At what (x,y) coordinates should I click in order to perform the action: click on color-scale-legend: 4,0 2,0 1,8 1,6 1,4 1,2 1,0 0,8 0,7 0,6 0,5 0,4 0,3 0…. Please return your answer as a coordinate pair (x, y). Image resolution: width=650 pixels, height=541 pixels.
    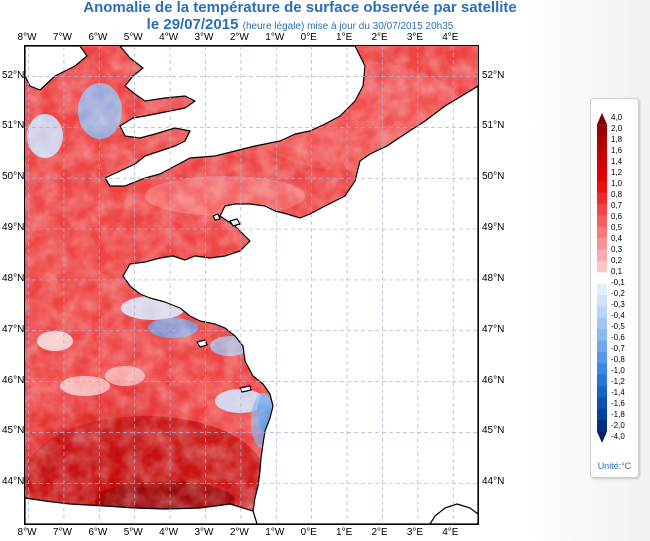
    Looking at the image, I should click on (614, 288).